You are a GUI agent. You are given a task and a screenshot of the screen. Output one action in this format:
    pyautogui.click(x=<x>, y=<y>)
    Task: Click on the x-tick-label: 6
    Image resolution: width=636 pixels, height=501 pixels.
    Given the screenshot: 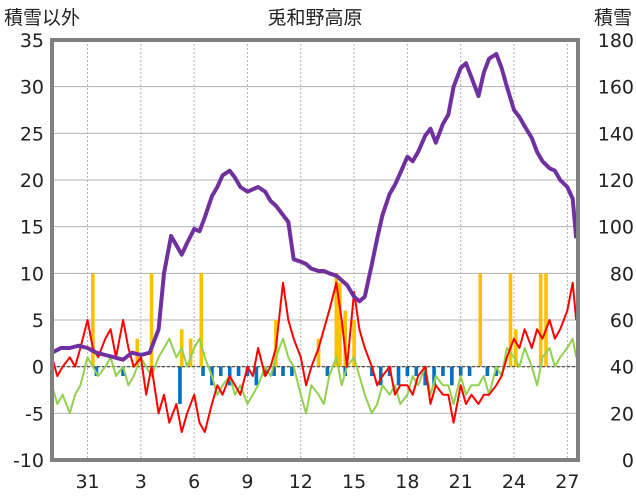 What is the action you would take?
    pyautogui.click(x=194, y=482)
    